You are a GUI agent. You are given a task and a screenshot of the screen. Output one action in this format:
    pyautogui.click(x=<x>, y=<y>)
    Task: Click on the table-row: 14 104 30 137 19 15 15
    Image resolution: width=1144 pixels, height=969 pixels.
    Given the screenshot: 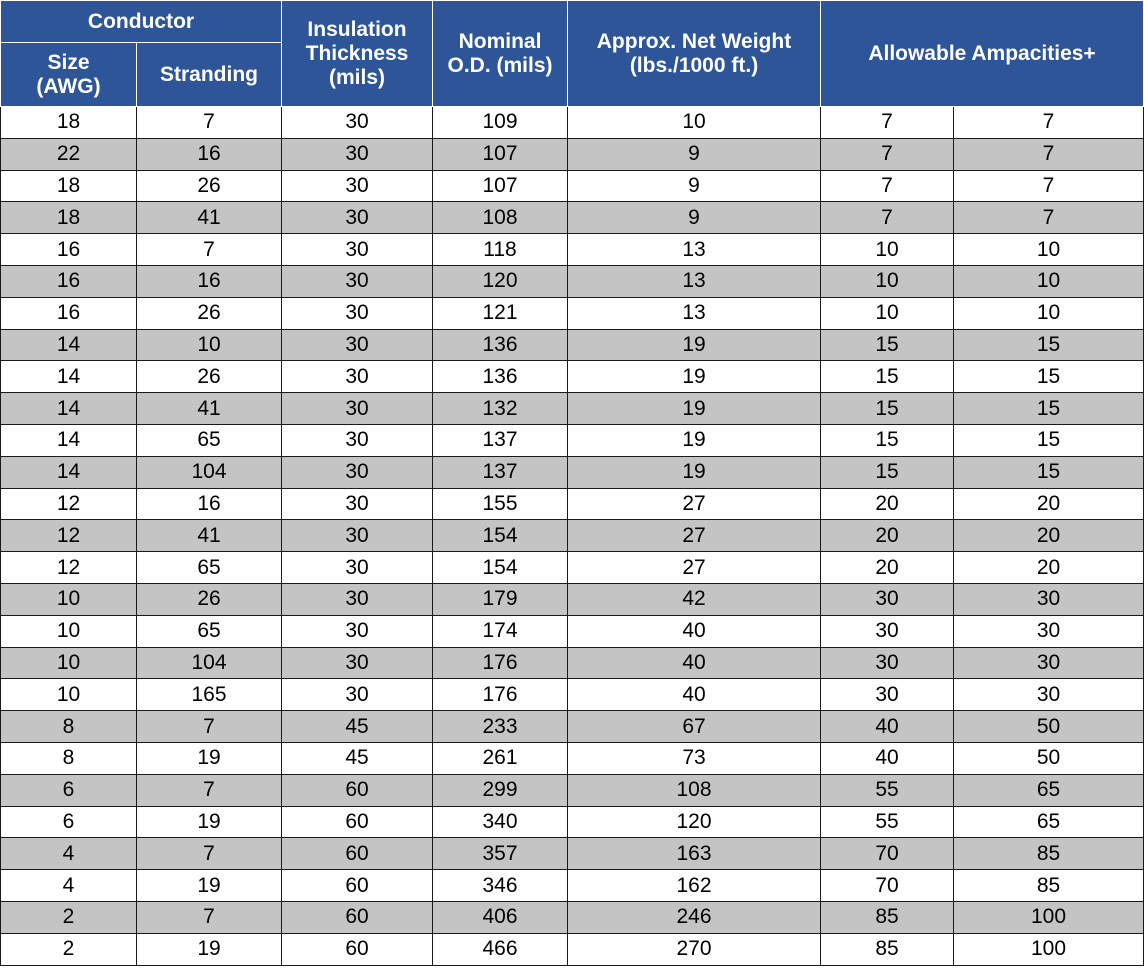 What is the action you would take?
    pyautogui.click(x=572, y=472)
    